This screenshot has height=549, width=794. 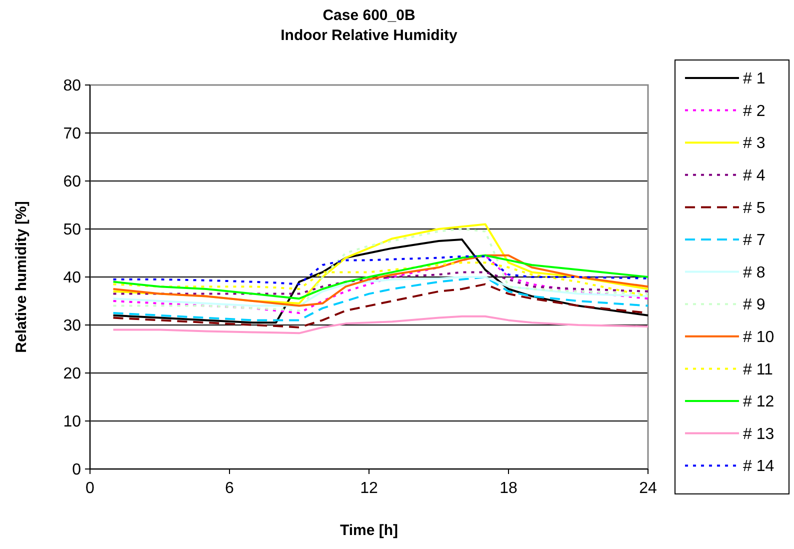 What do you see at coordinates (72, 326) in the screenshot?
I see `y-tick-label: 30` at bounding box center [72, 326].